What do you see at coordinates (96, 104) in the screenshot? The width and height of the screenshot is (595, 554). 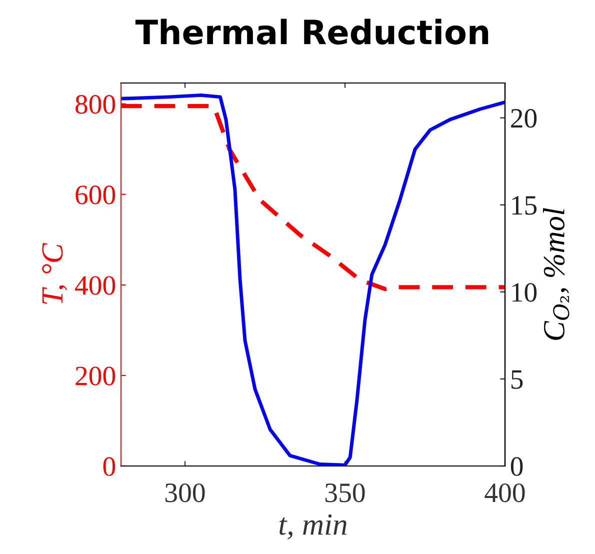 I see `y-tick-label: 800` at bounding box center [96, 104].